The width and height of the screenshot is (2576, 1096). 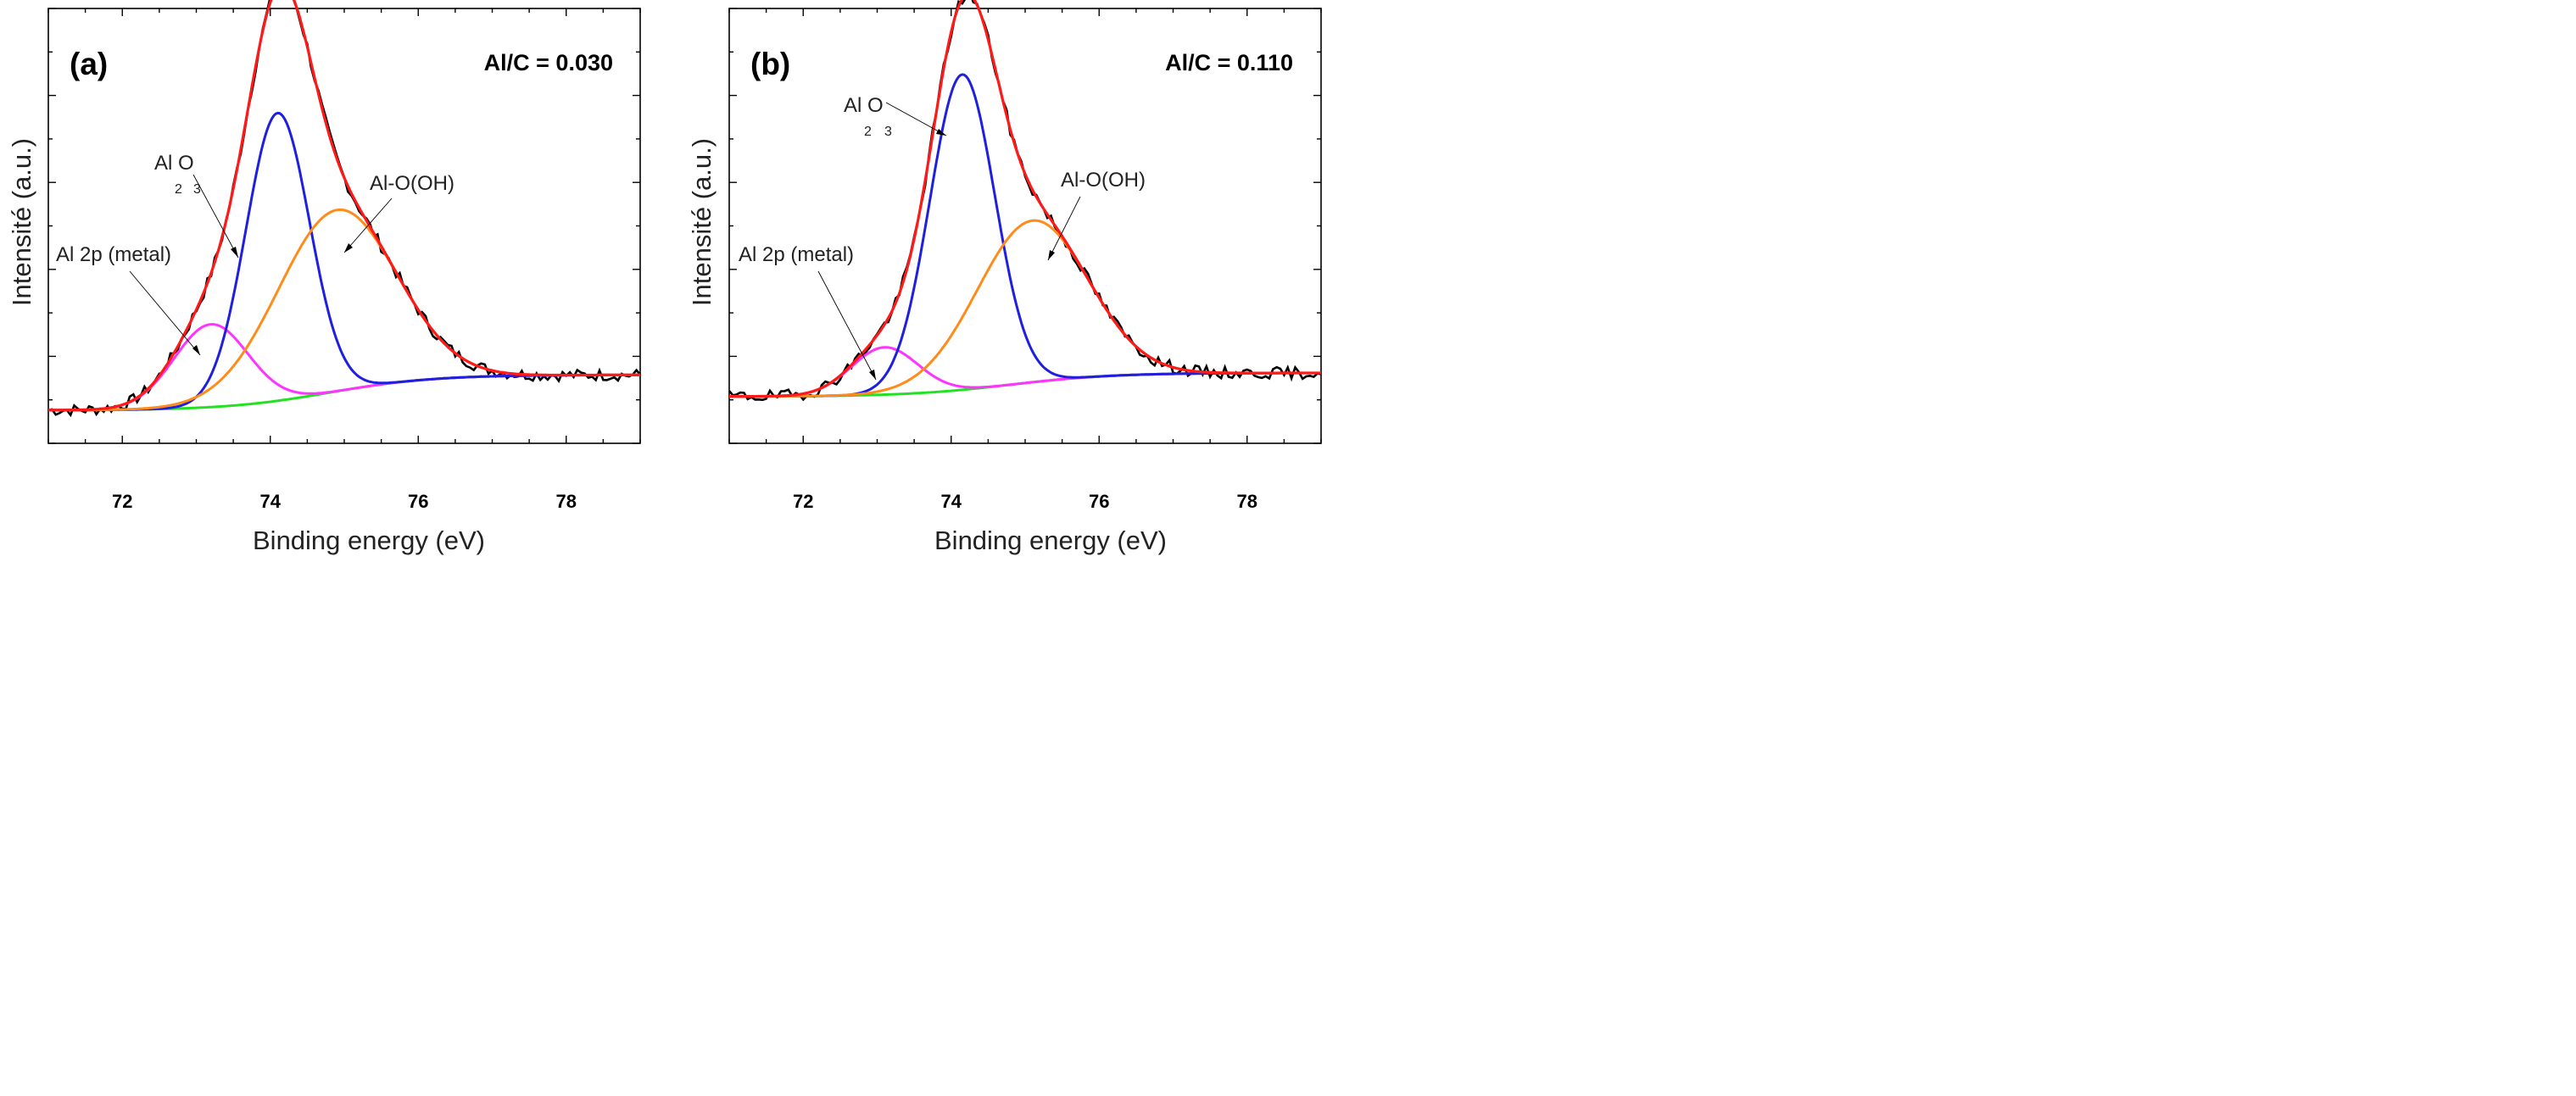 I want to click on panel-b-leader-metal, so click(x=847, y=325).